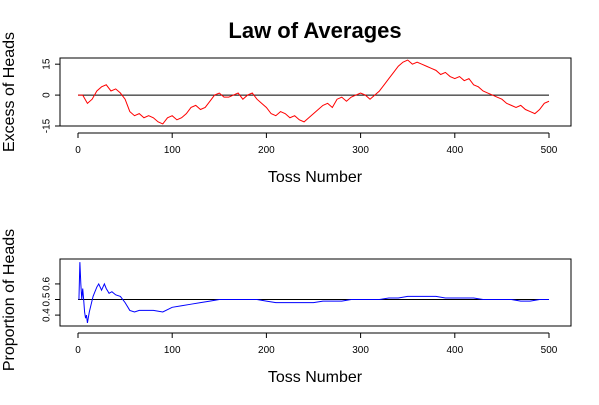 Image resolution: width=599 pixels, height=405 pixels. What do you see at coordinates (47, 315) in the screenshot?
I see `y-tick-label-bottom: 0.4` at bounding box center [47, 315].